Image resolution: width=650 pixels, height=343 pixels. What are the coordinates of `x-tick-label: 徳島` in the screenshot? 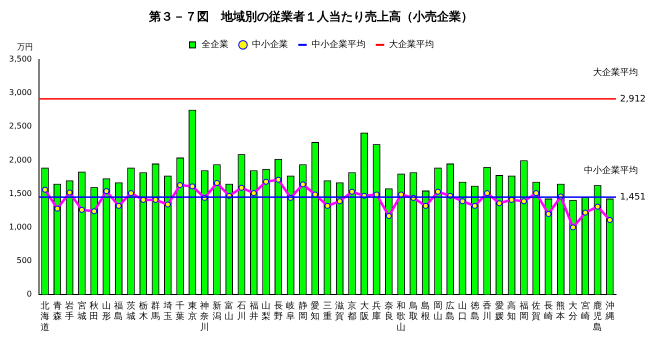 It's located at (475, 311).